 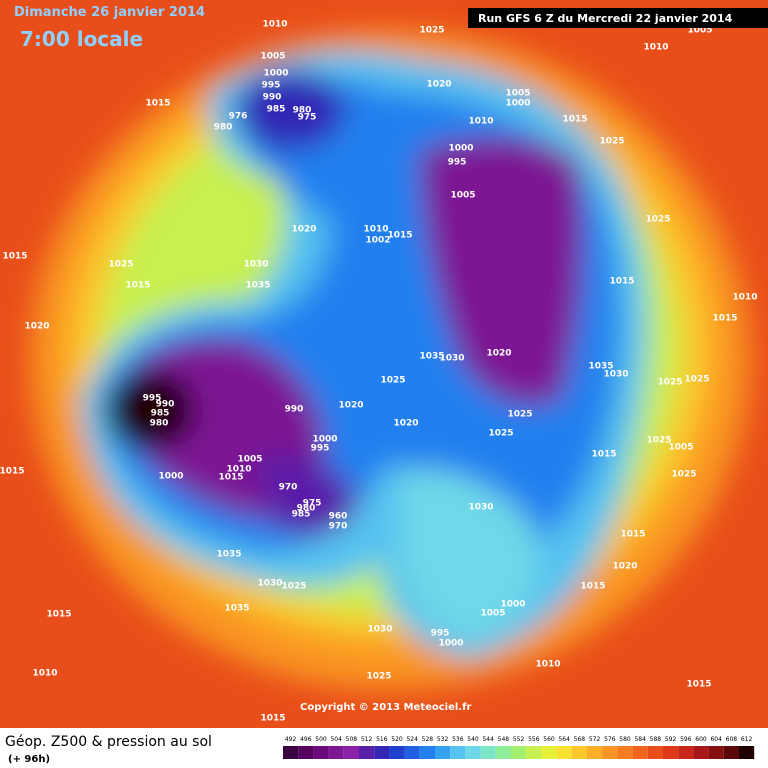 What do you see at coordinates (564, 739) in the screenshot?
I see `scale-label: 564` at bounding box center [564, 739].